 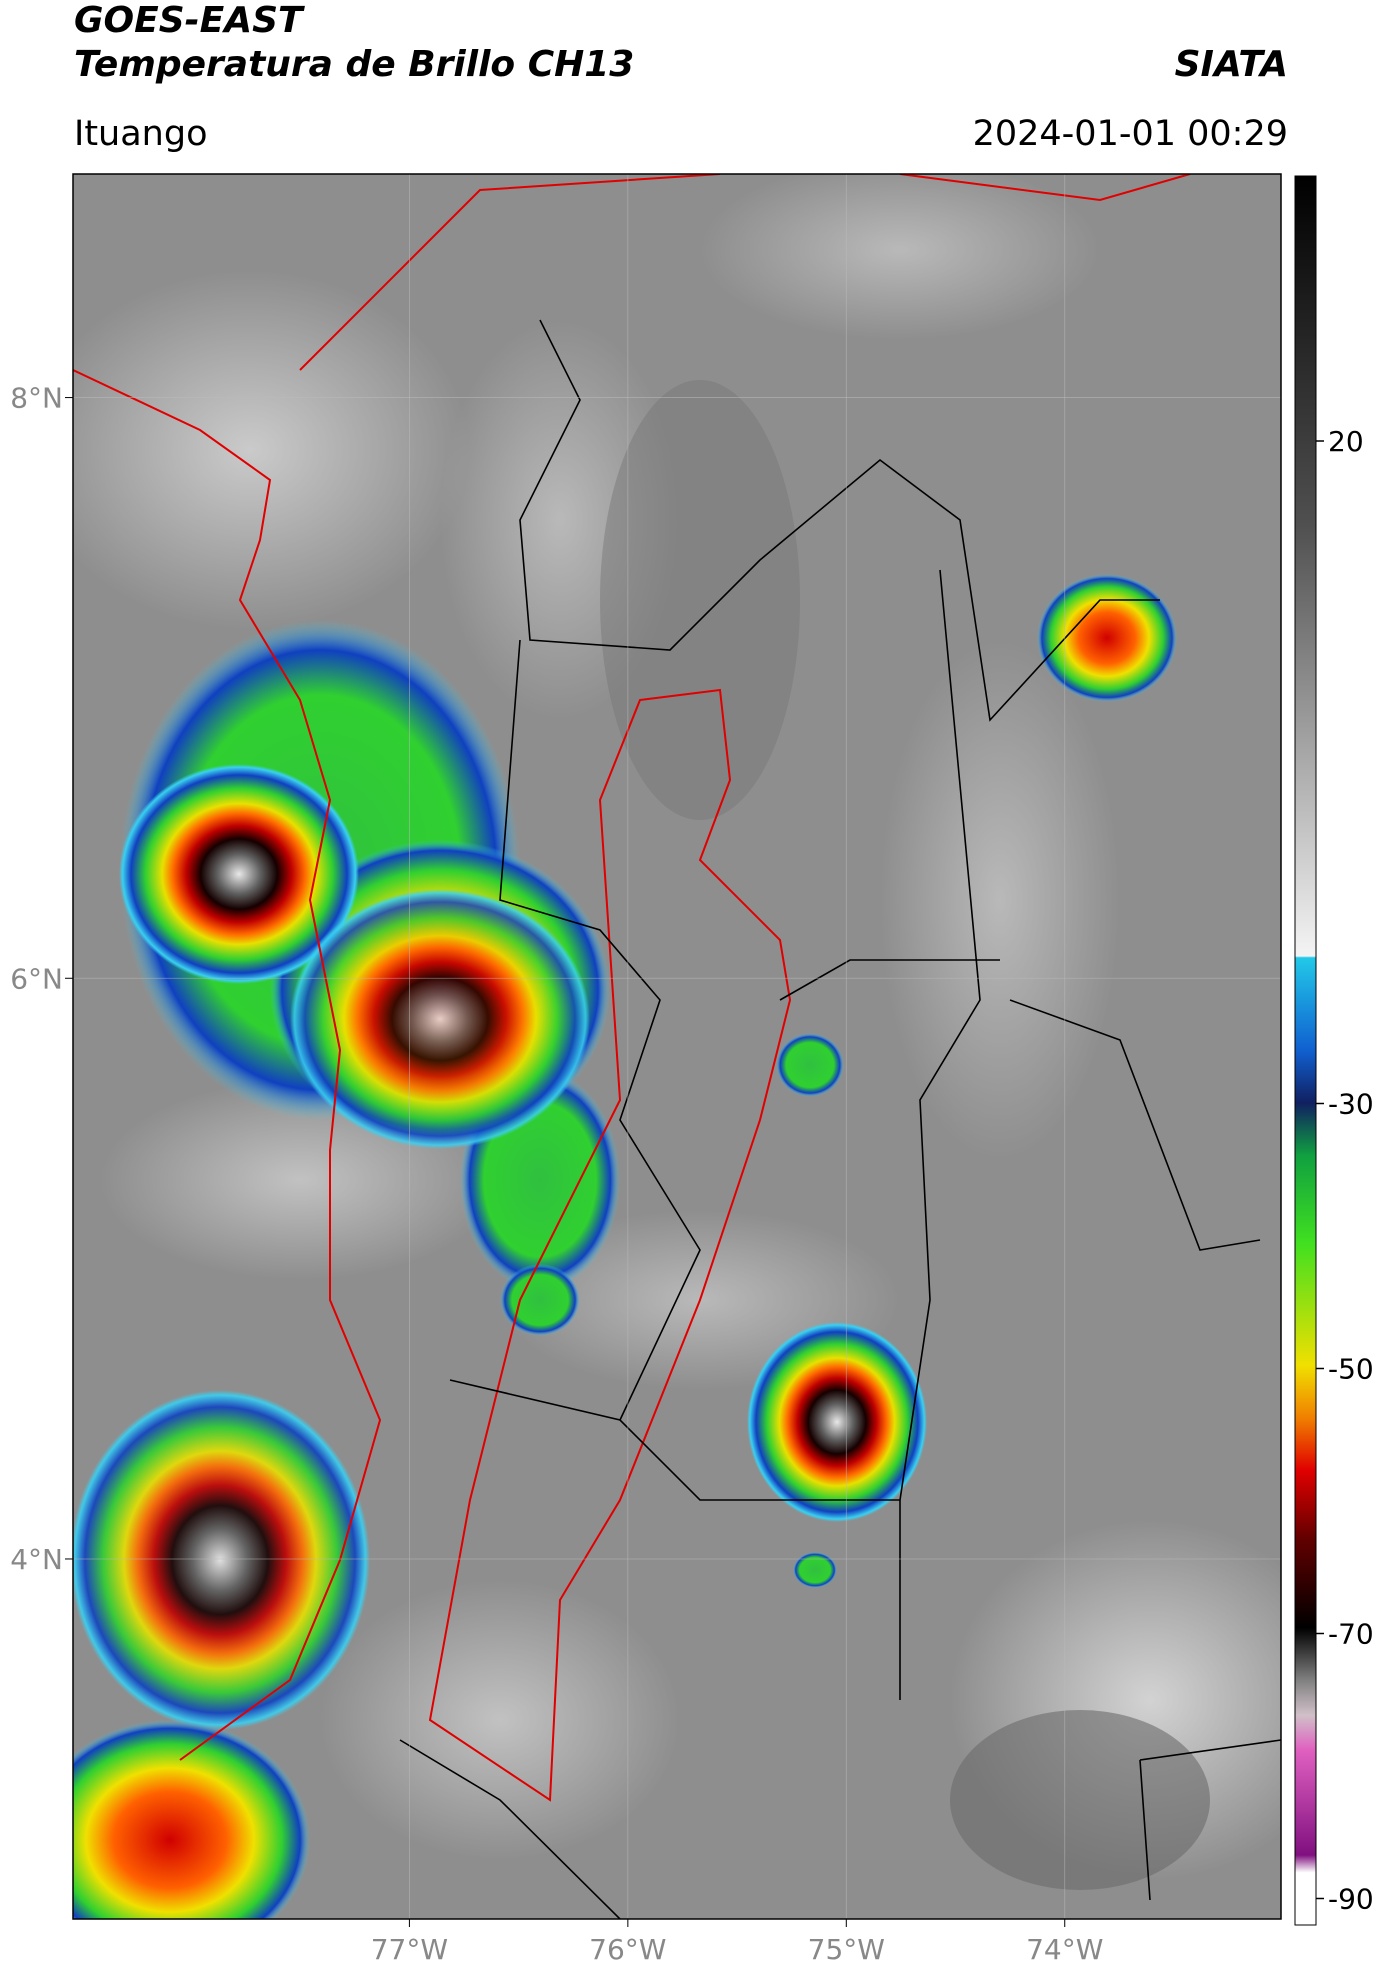 I want to click on datetime: 2024-01-01 00:29, so click(x=1130, y=134).